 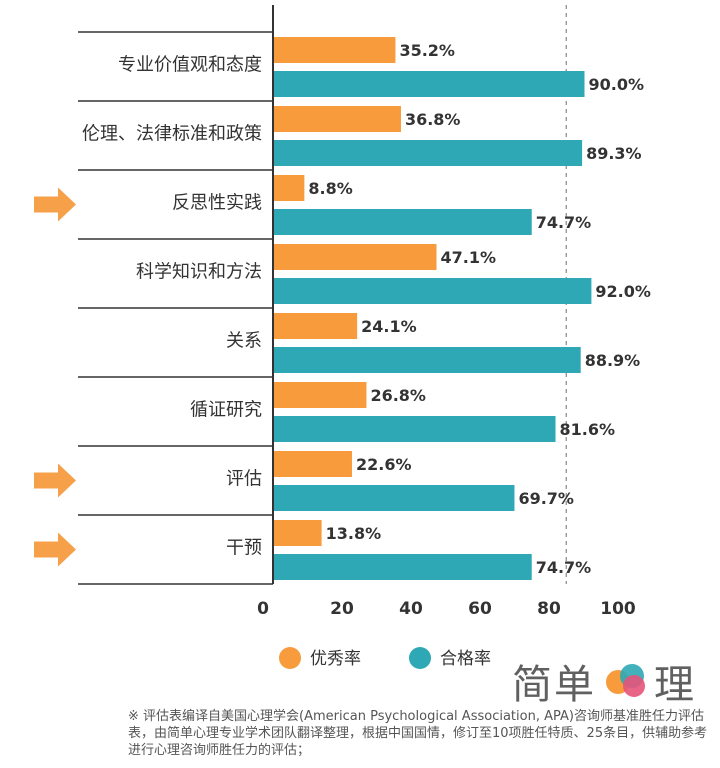 What do you see at coordinates (465, 659) in the screenshot?
I see `legend-label: 合格率` at bounding box center [465, 659].